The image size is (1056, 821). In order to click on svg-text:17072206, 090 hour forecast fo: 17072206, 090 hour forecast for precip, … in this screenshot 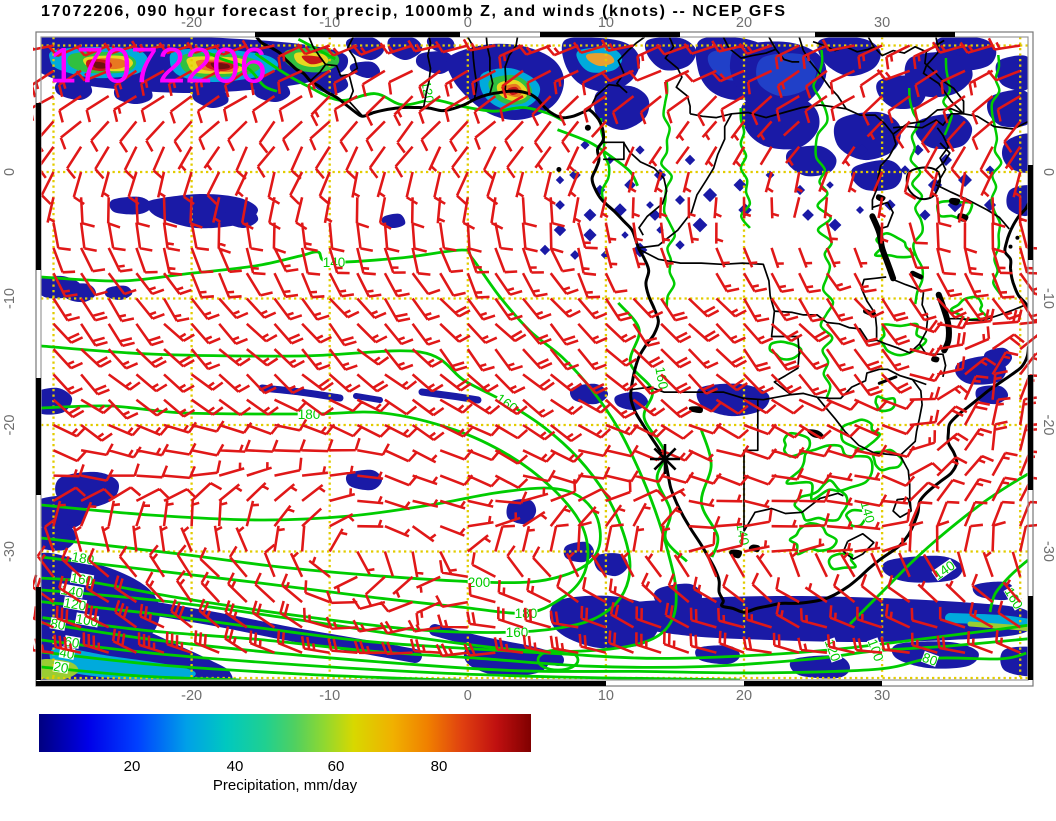, I will do `click(413, 11)`.